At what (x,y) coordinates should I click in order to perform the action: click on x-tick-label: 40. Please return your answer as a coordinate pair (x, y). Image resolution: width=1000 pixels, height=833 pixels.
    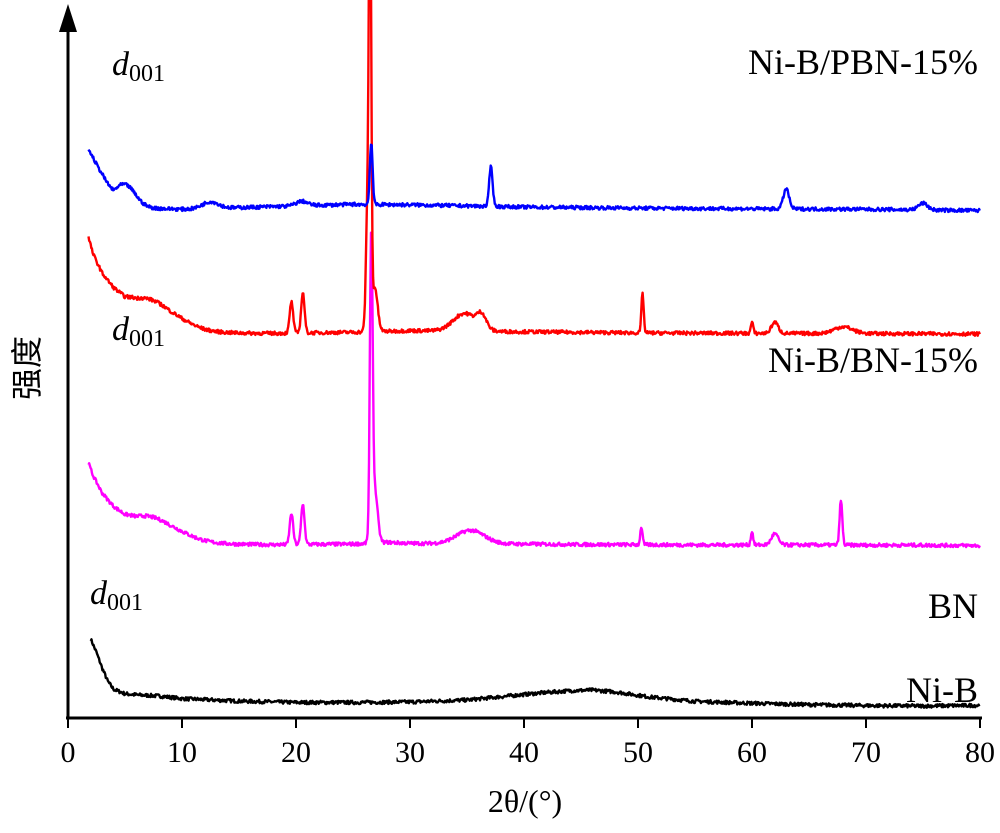
    Looking at the image, I should click on (524, 752).